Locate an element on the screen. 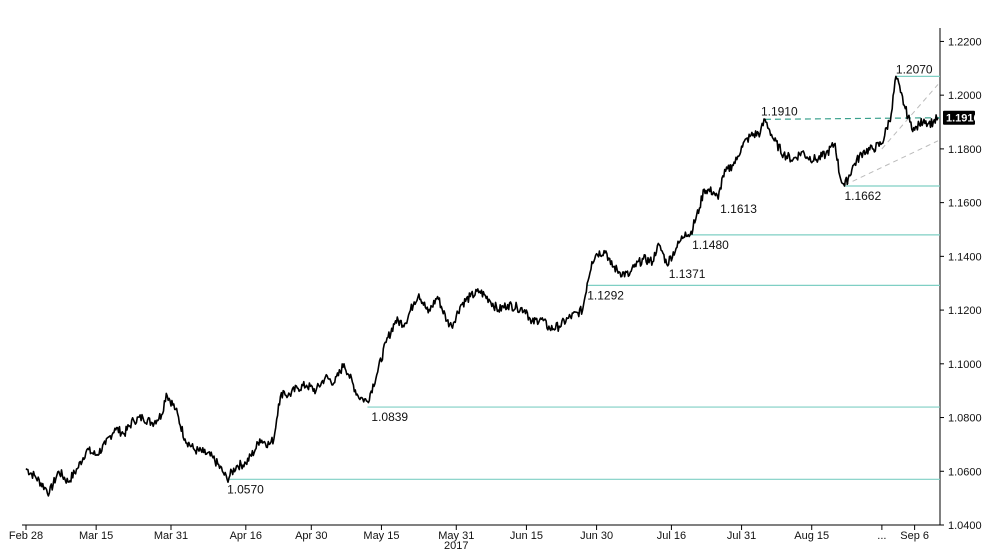 Image resolution: width=990 pixels, height=553 pixels. y-tick-label: 1.1600 is located at coordinates (965, 204).